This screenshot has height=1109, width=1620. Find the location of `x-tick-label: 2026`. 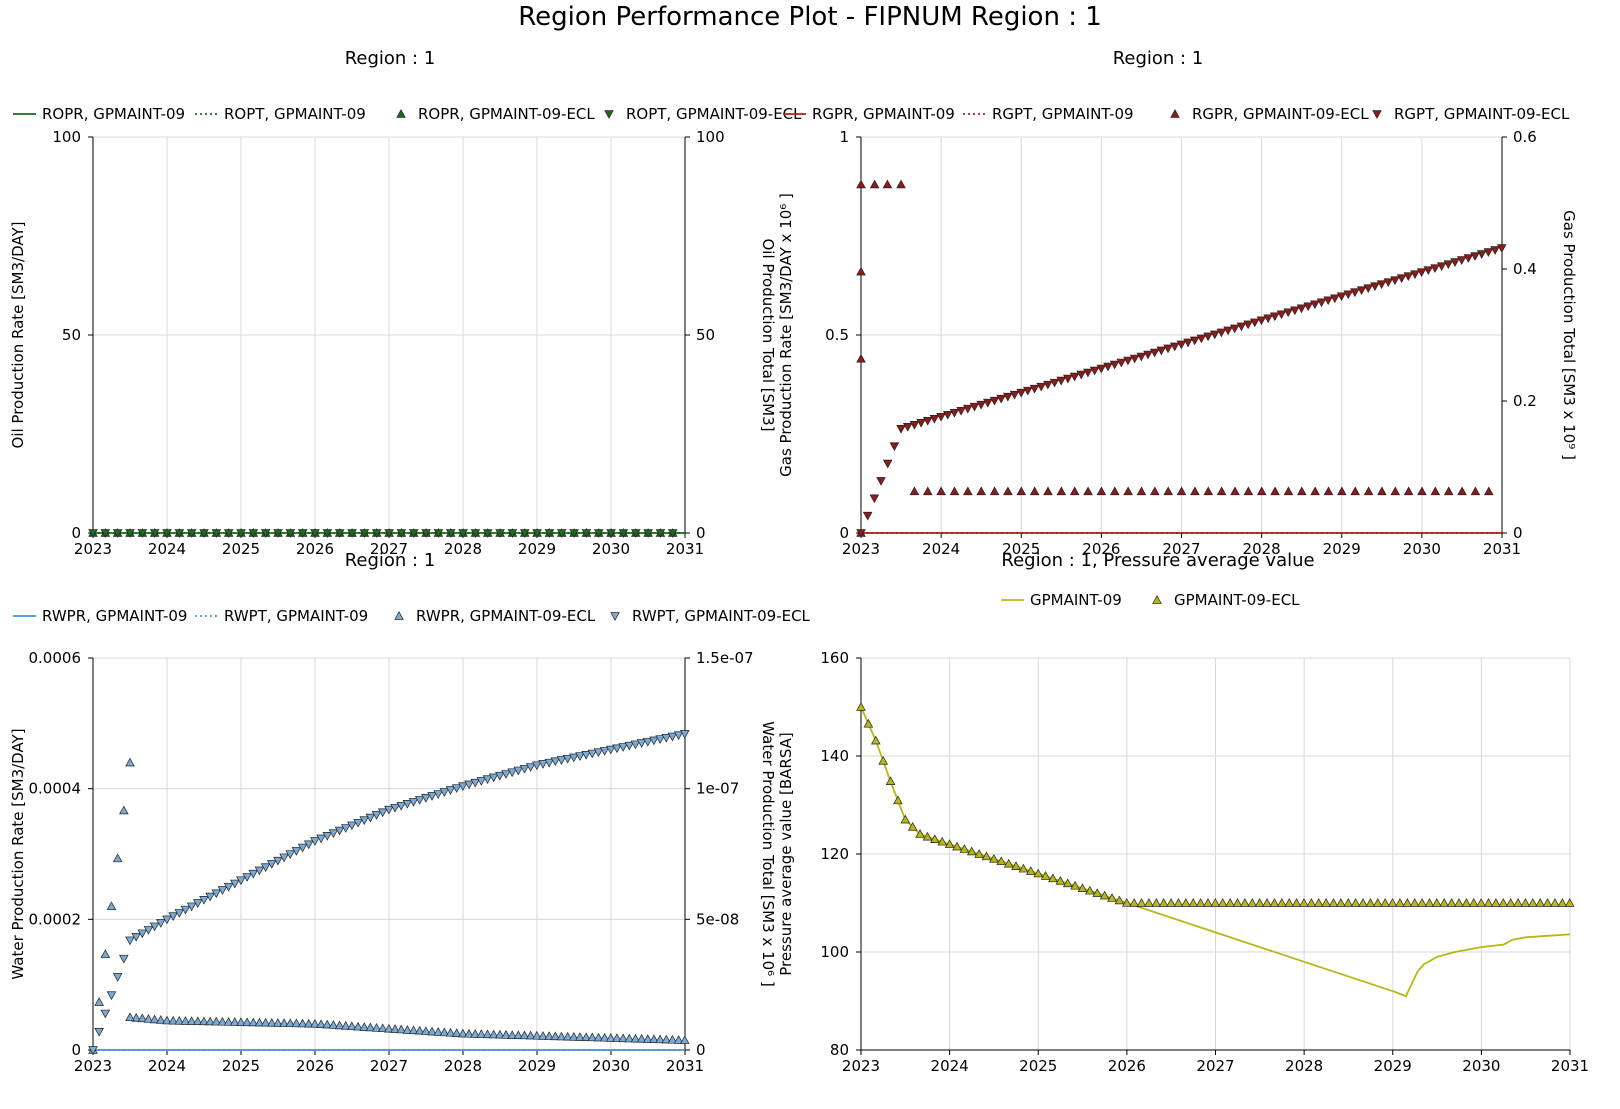

x-tick-label: 2026 is located at coordinates (1127, 1066).